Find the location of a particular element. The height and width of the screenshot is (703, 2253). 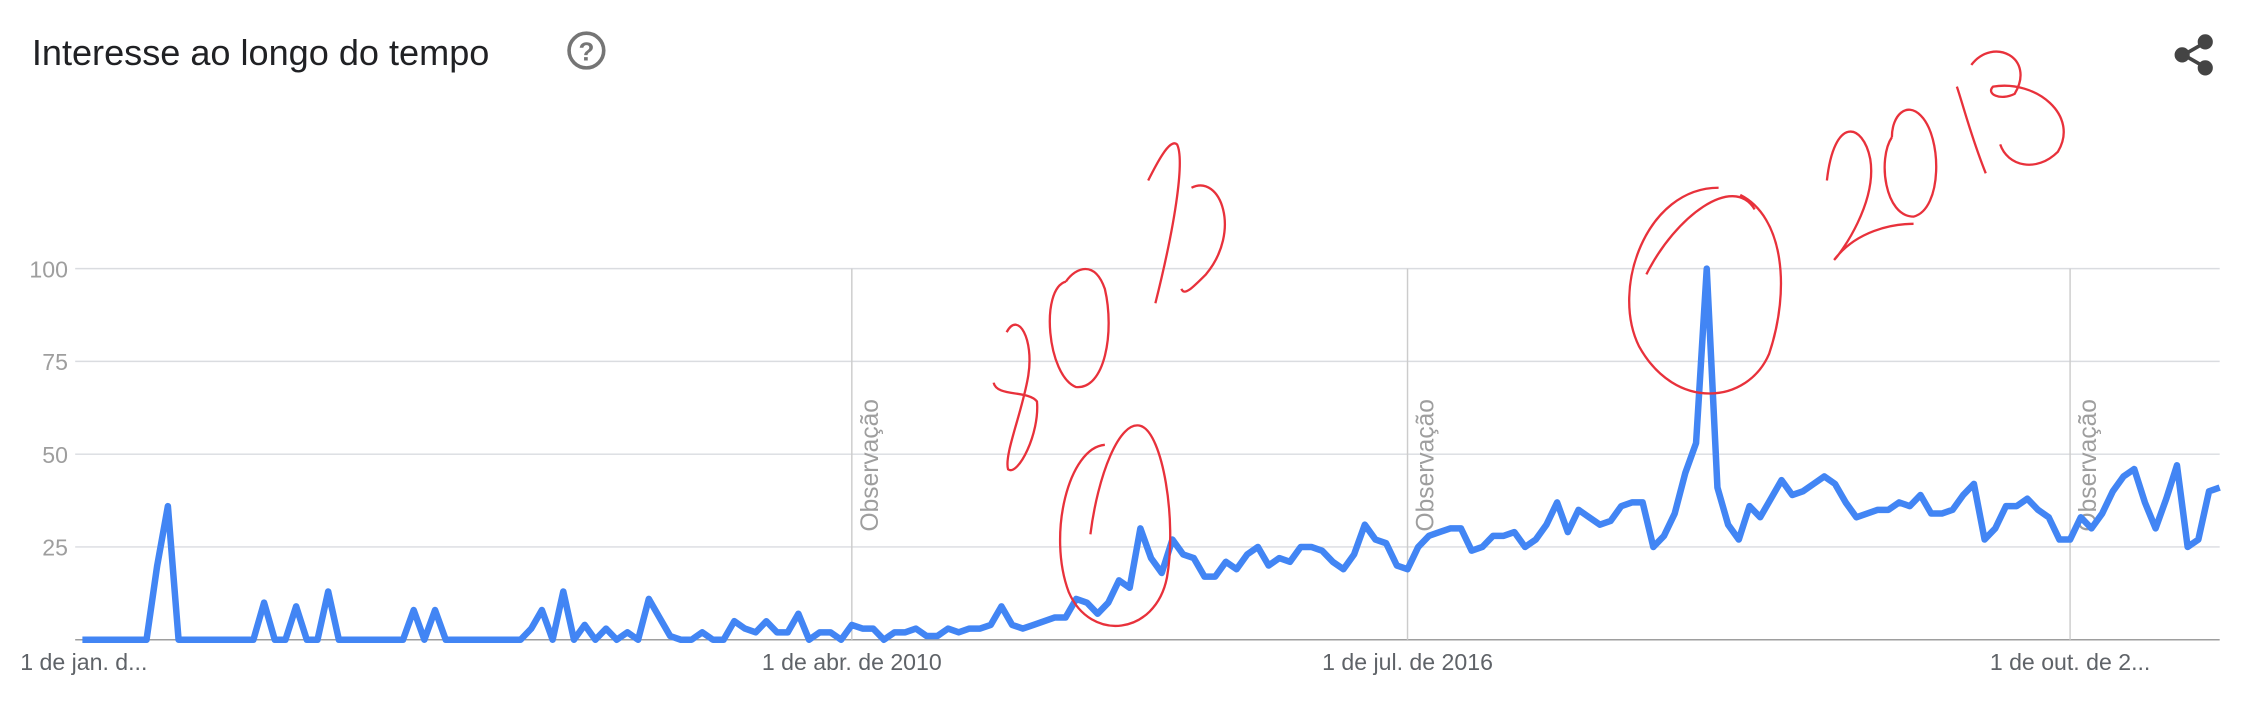

y-tick-label: 75 is located at coordinates (55, 362).